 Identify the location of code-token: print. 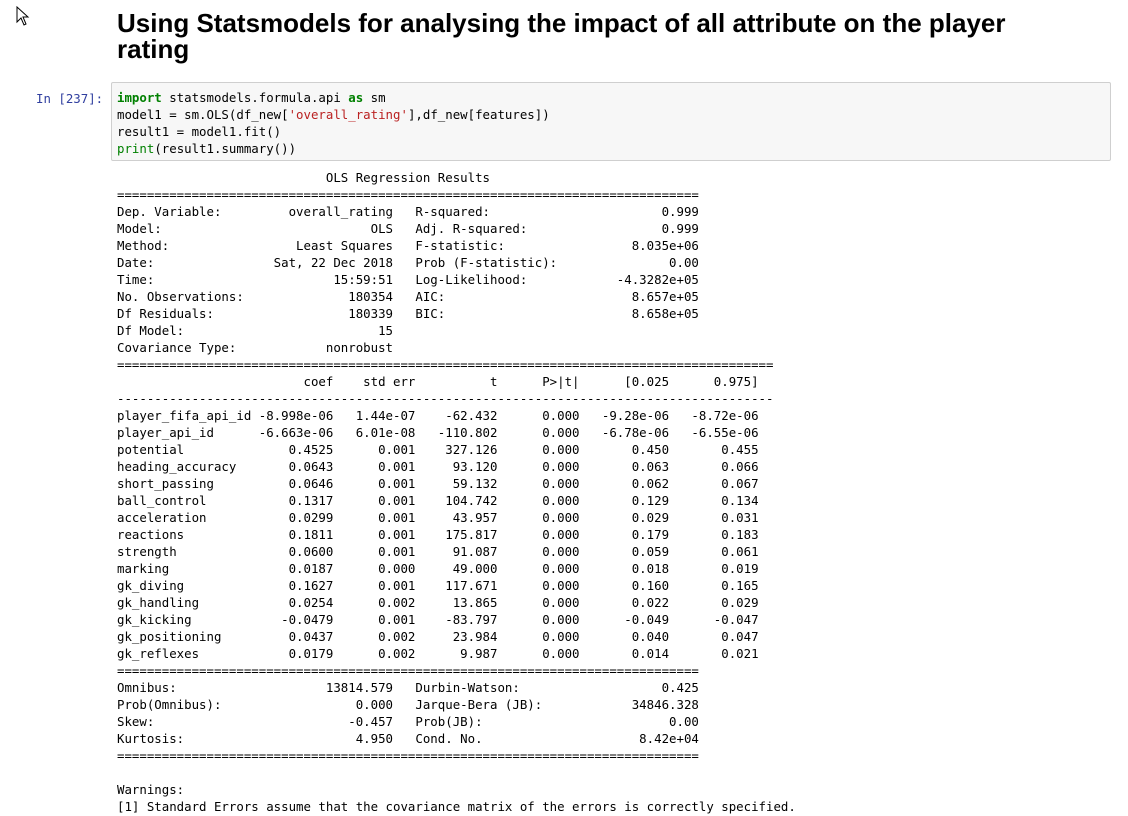
(136, 148).